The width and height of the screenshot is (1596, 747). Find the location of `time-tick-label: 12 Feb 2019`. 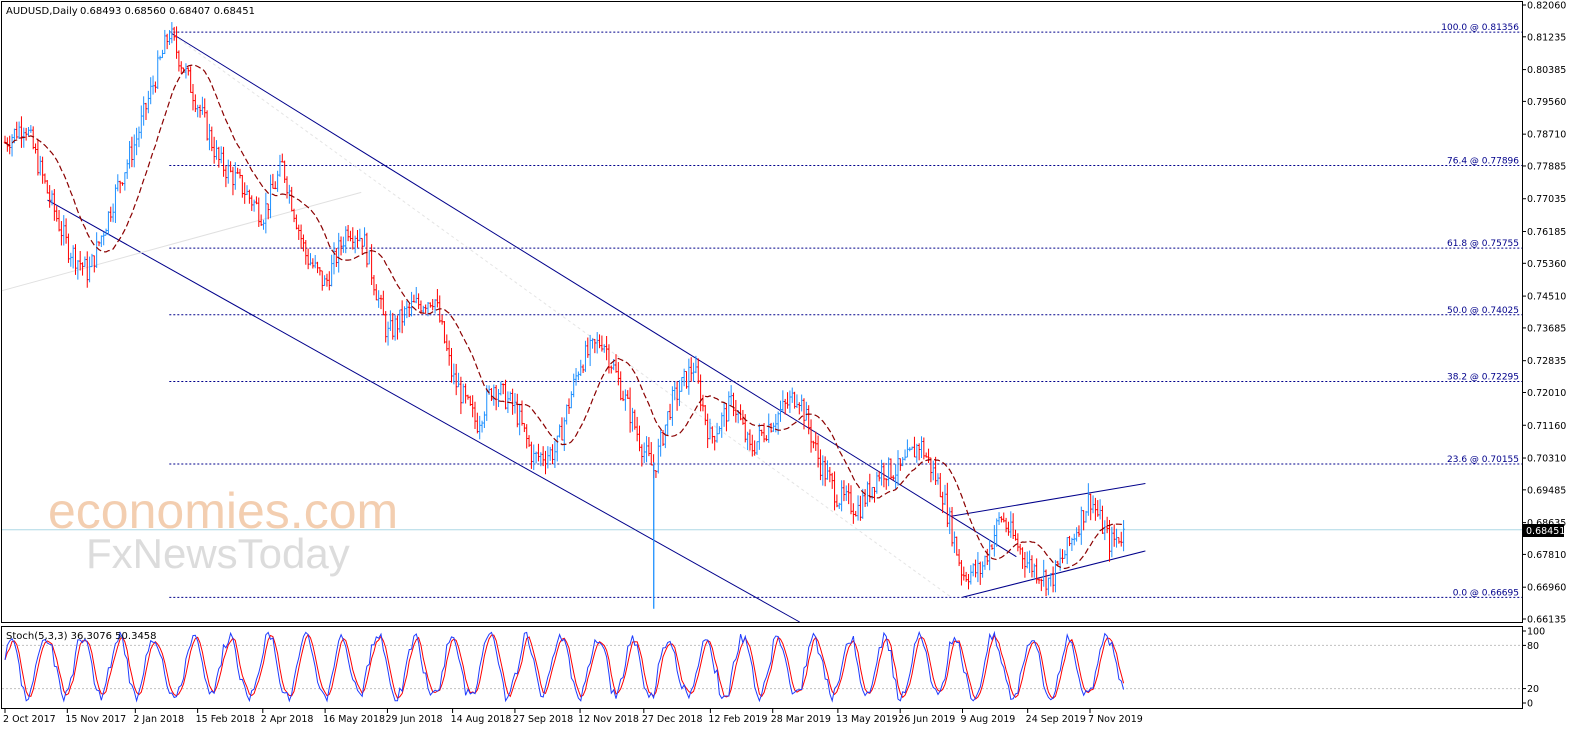

time-tick-label: 12 Feb 2019 is located at coordinates (737, 719).